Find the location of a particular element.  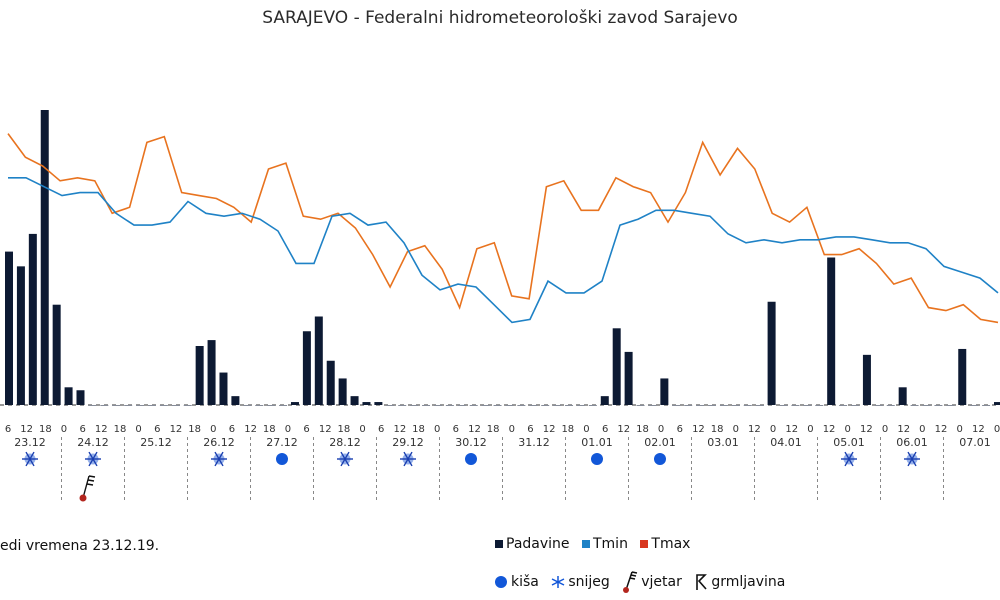

legend-series: Padavine Tmin Tmax is located at coordinates (596, 544).